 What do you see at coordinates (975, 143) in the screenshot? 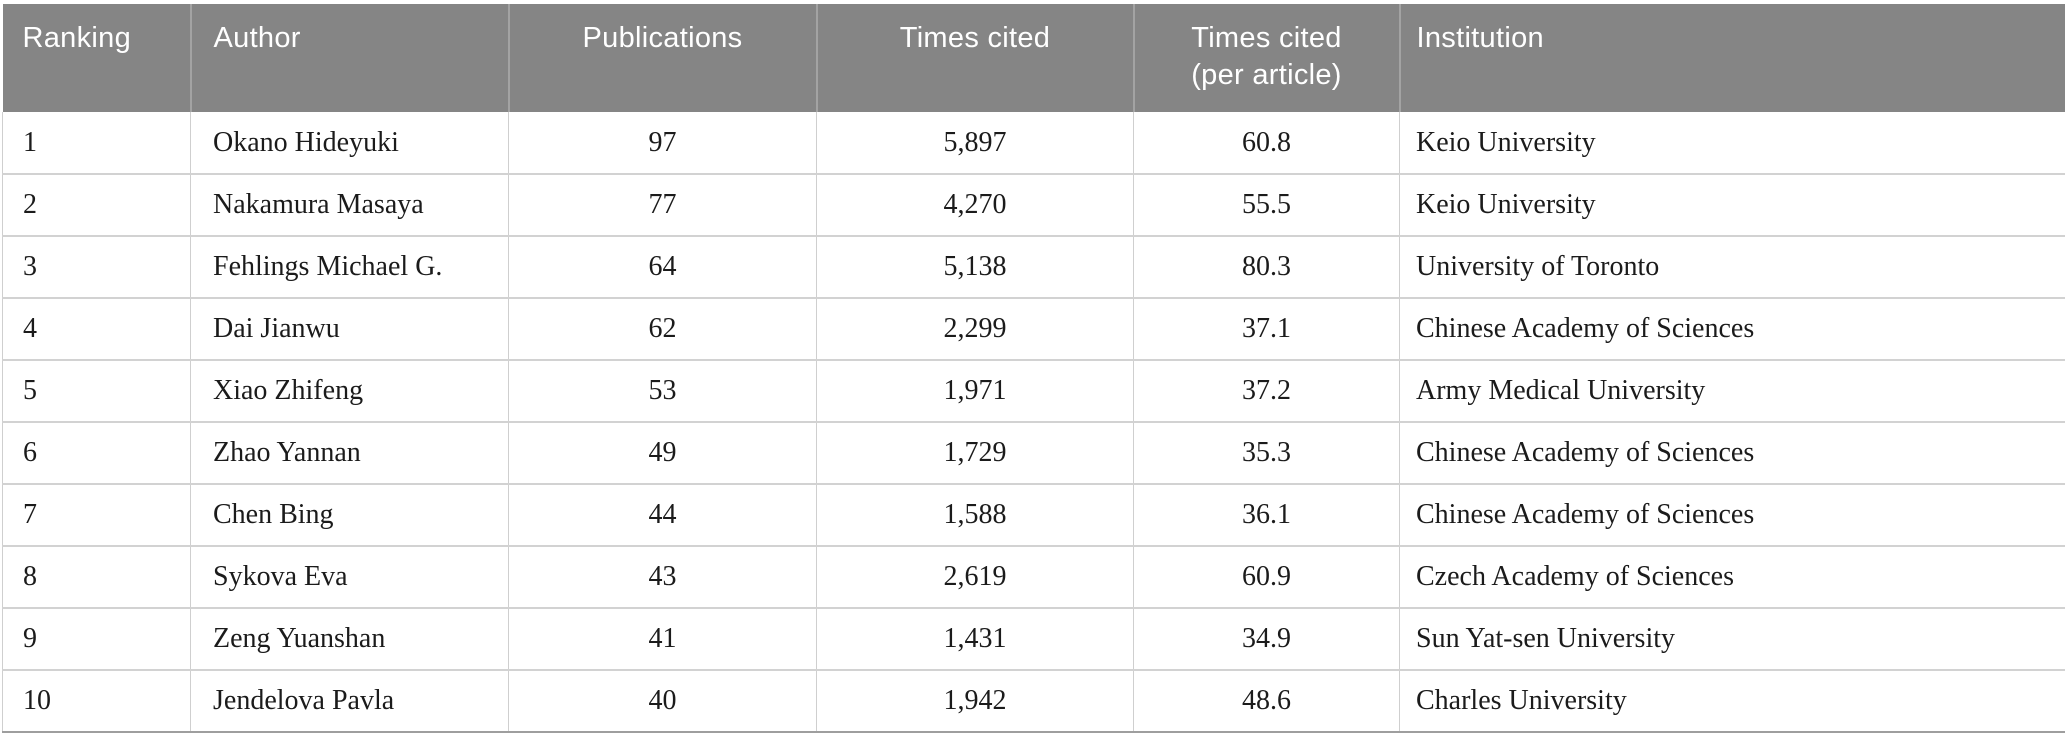
I see `cell-times-cited: 5,897` at bounding box center [975, 143].